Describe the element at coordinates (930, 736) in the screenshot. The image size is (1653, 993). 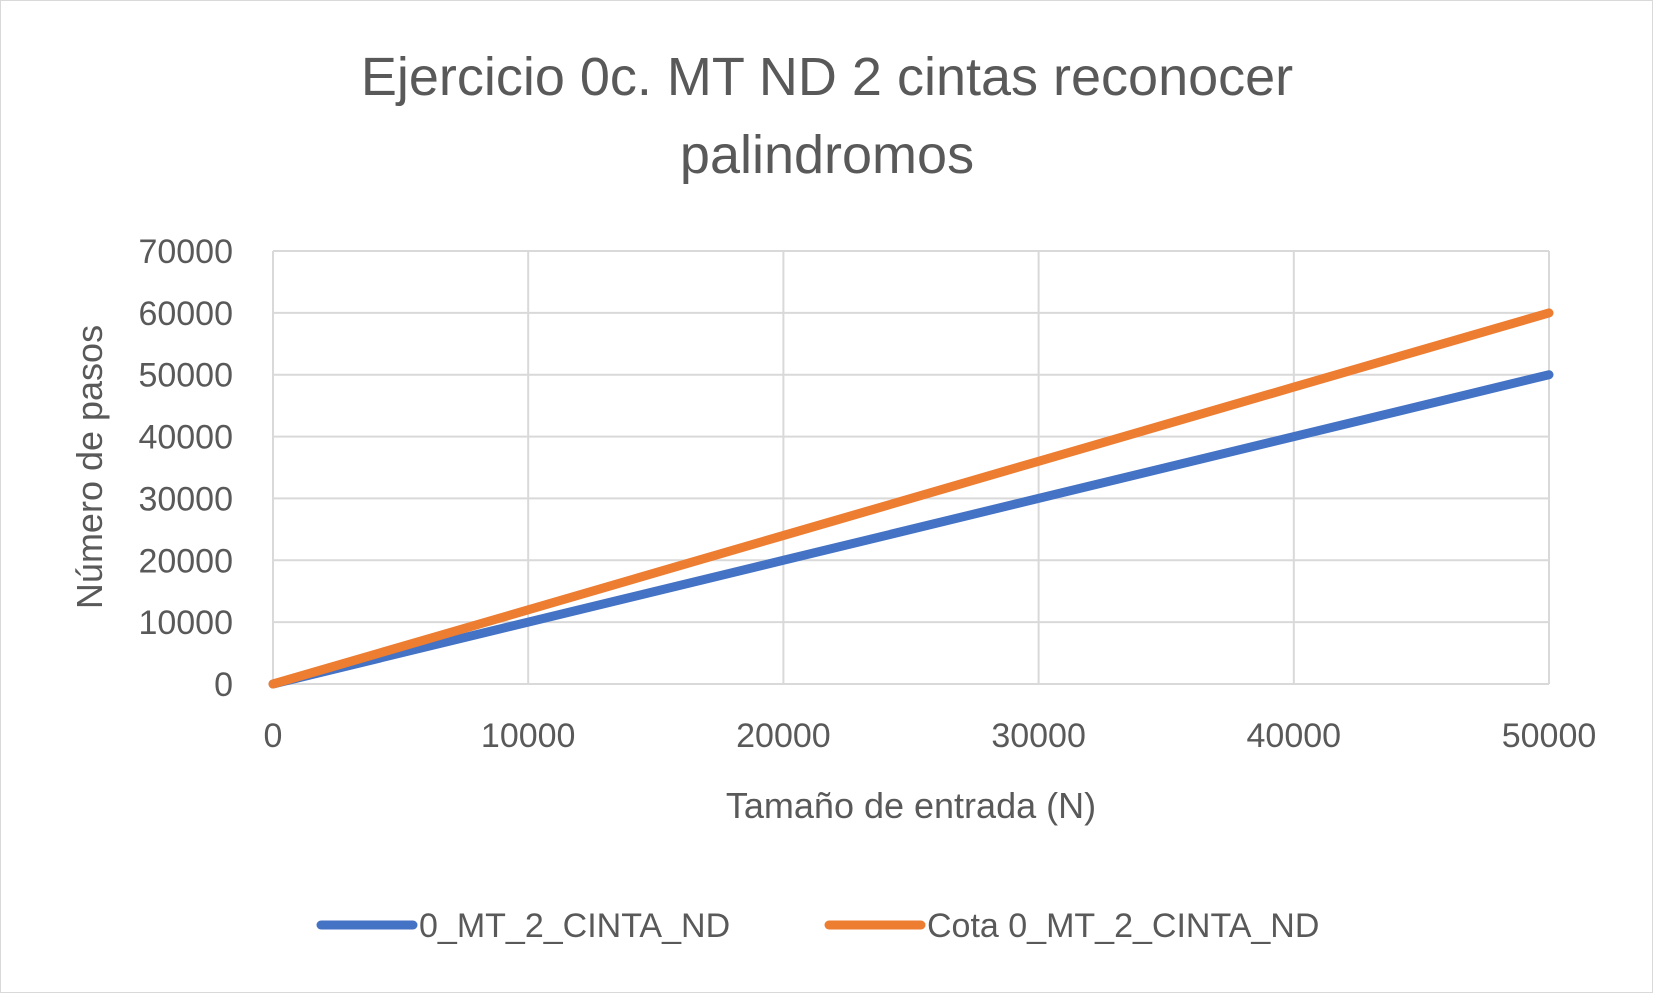
I see `x-tick-labels: 0 10000 20000 30000 40000 50000` at that location.